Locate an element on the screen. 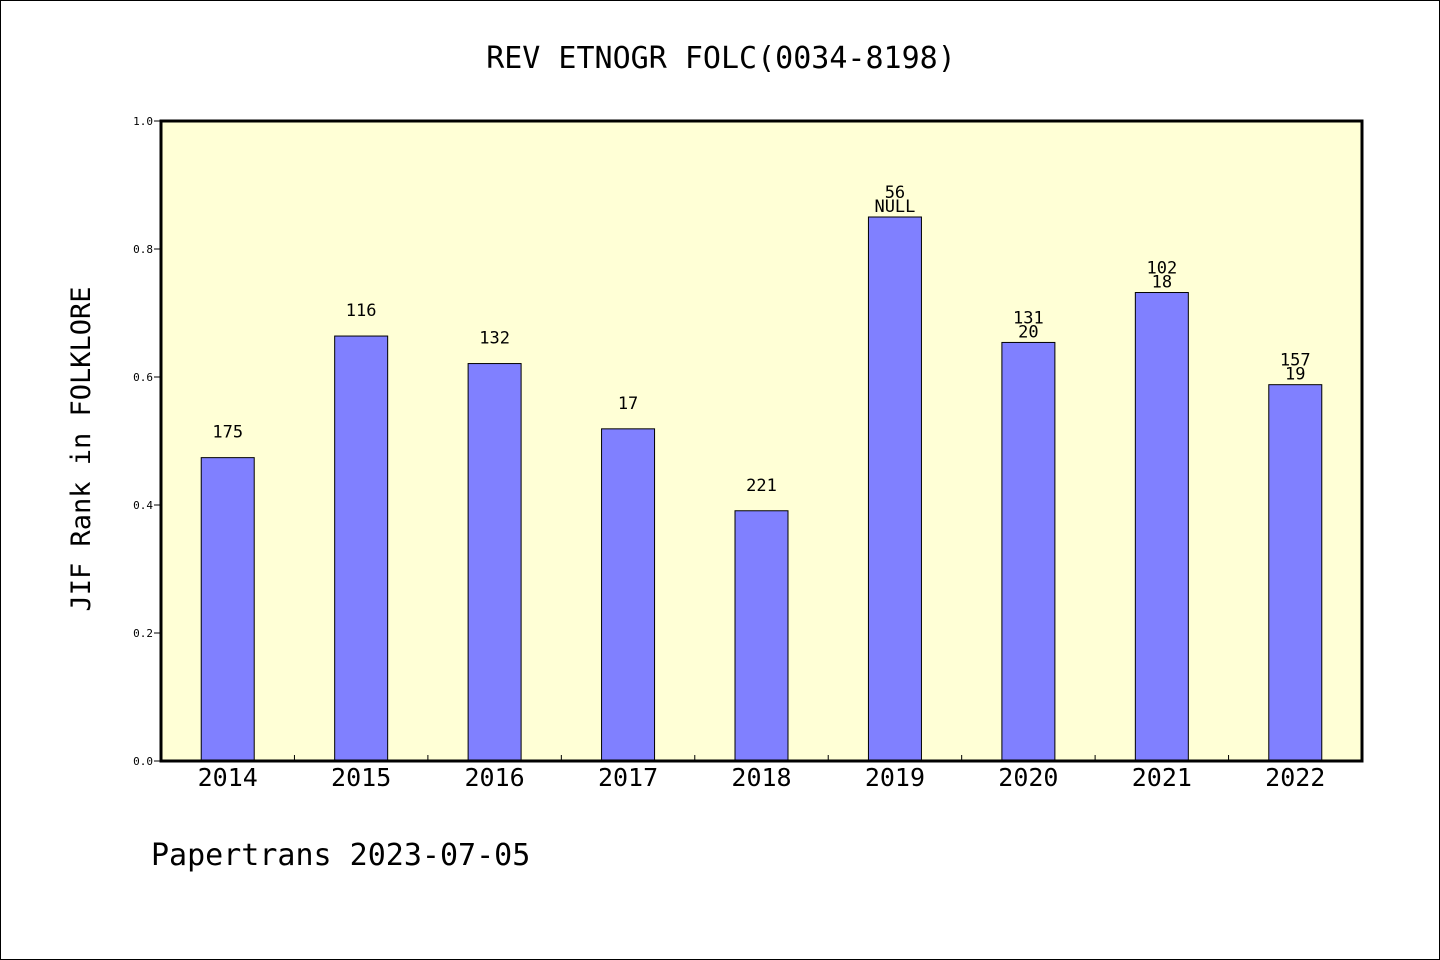 Image resolution: width=1440 pixels, height=960 pixels. bar-sublabel: 18 is located at coordinates (1162, 283).